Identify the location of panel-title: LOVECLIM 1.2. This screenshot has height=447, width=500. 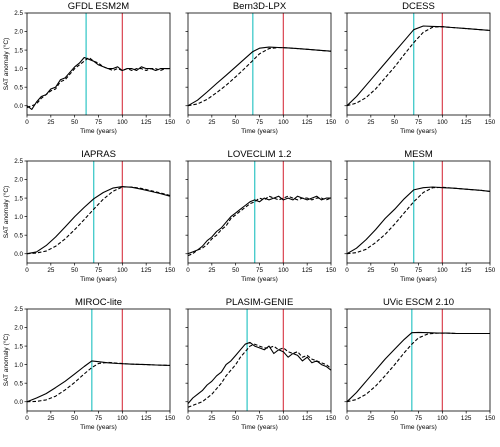
(260, 154).